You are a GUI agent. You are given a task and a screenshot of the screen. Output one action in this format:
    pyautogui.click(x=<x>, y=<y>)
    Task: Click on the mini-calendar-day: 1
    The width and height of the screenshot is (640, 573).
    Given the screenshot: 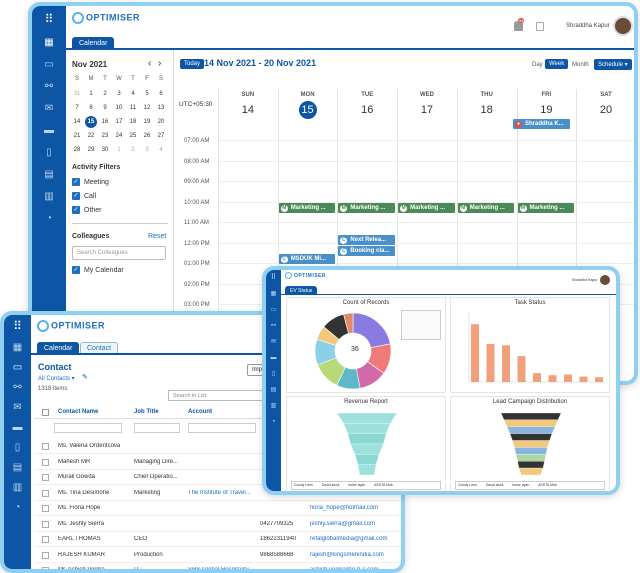 What is the action you would take?
    pyautogui.click(x=119, y=150)
    